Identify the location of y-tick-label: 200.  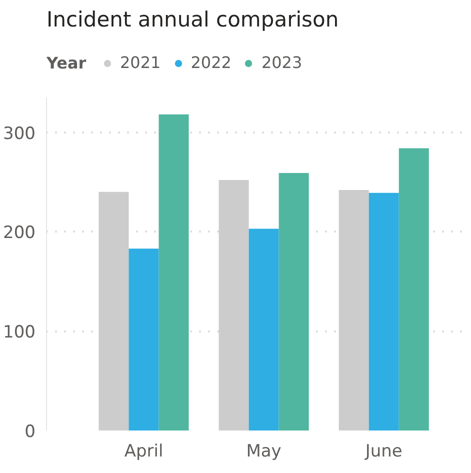
(19, 233).